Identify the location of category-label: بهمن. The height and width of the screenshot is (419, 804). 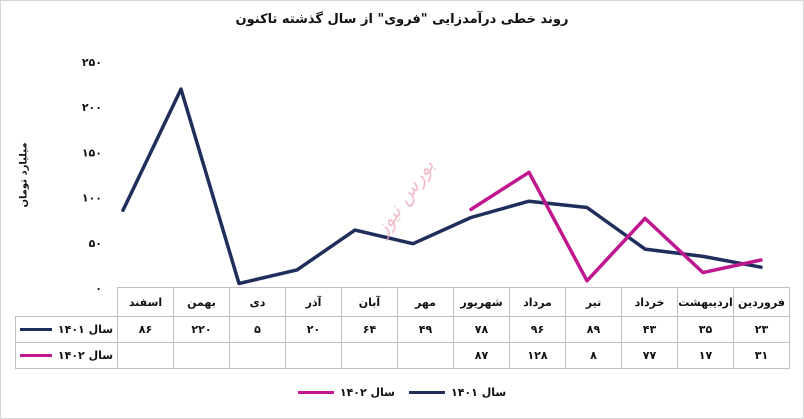
(201, 302).